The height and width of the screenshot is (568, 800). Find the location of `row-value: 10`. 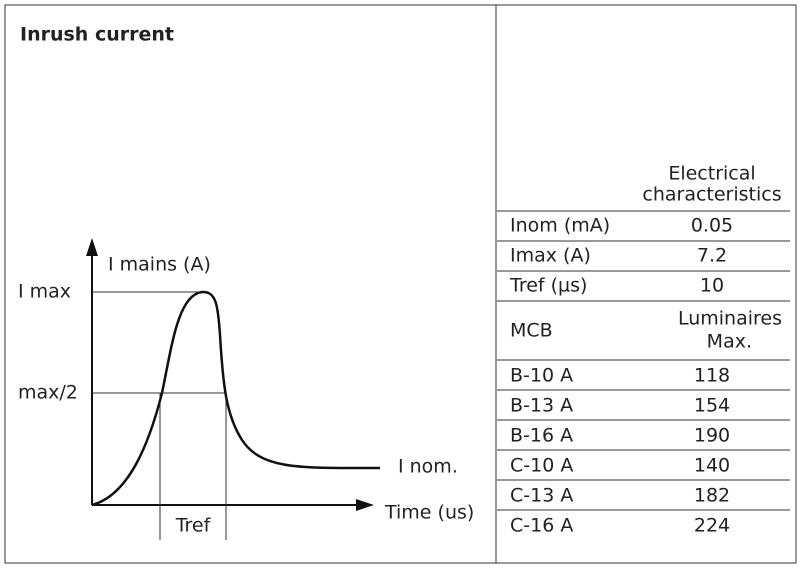

row-value: 10 is located at coordinates (712, 286).